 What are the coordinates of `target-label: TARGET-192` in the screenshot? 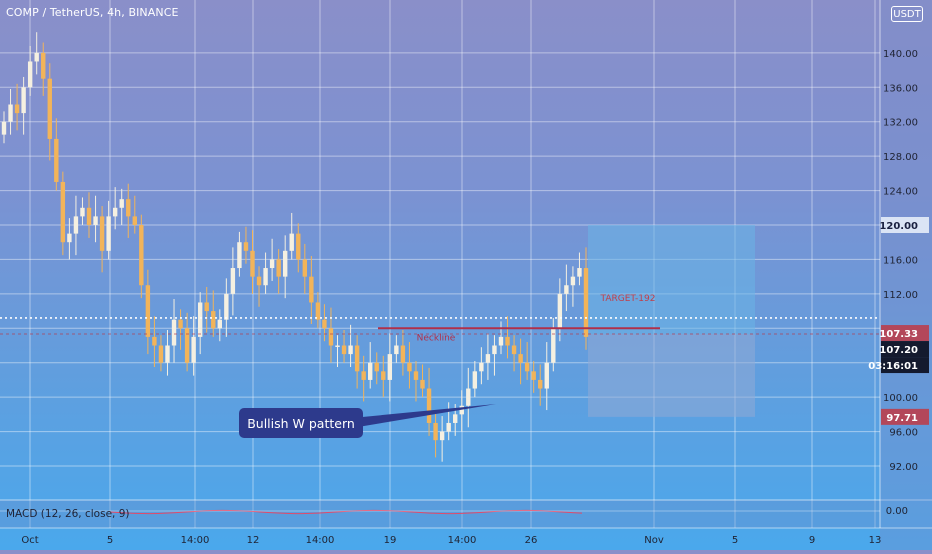 It's located at (628, 299).